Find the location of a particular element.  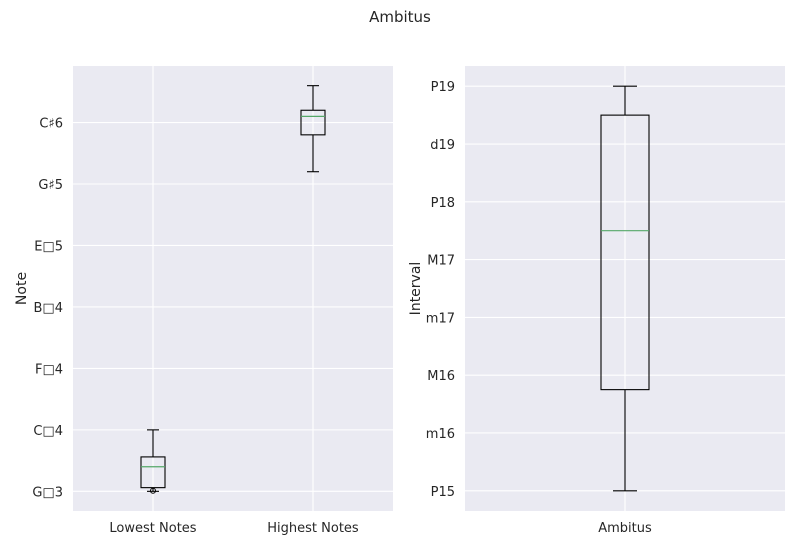

y-tick-label: E□5 is located at coordinates (48, 246).